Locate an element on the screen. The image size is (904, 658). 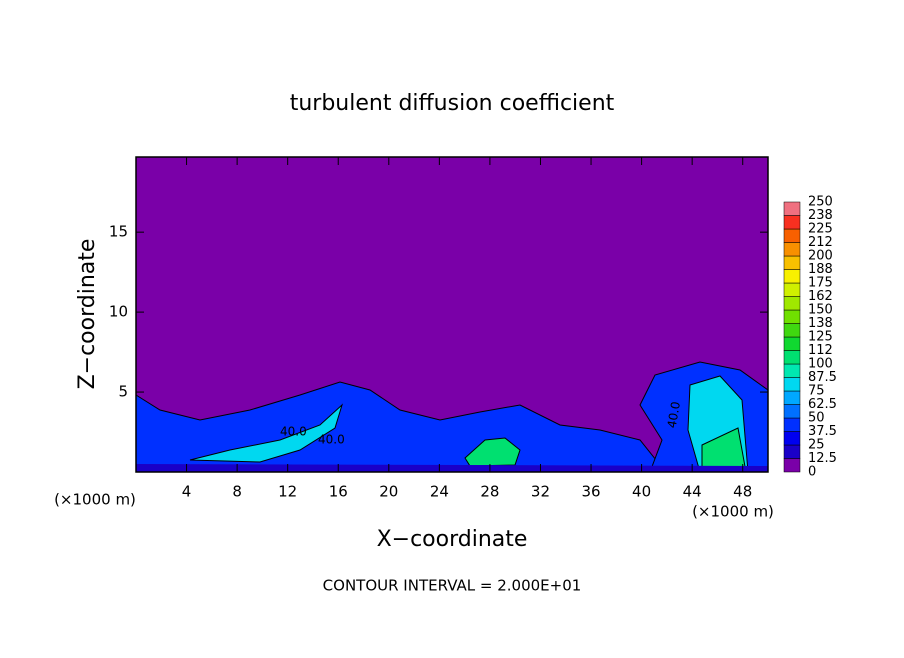
colorbar-label: 50 is located at coordinates (816, 418).